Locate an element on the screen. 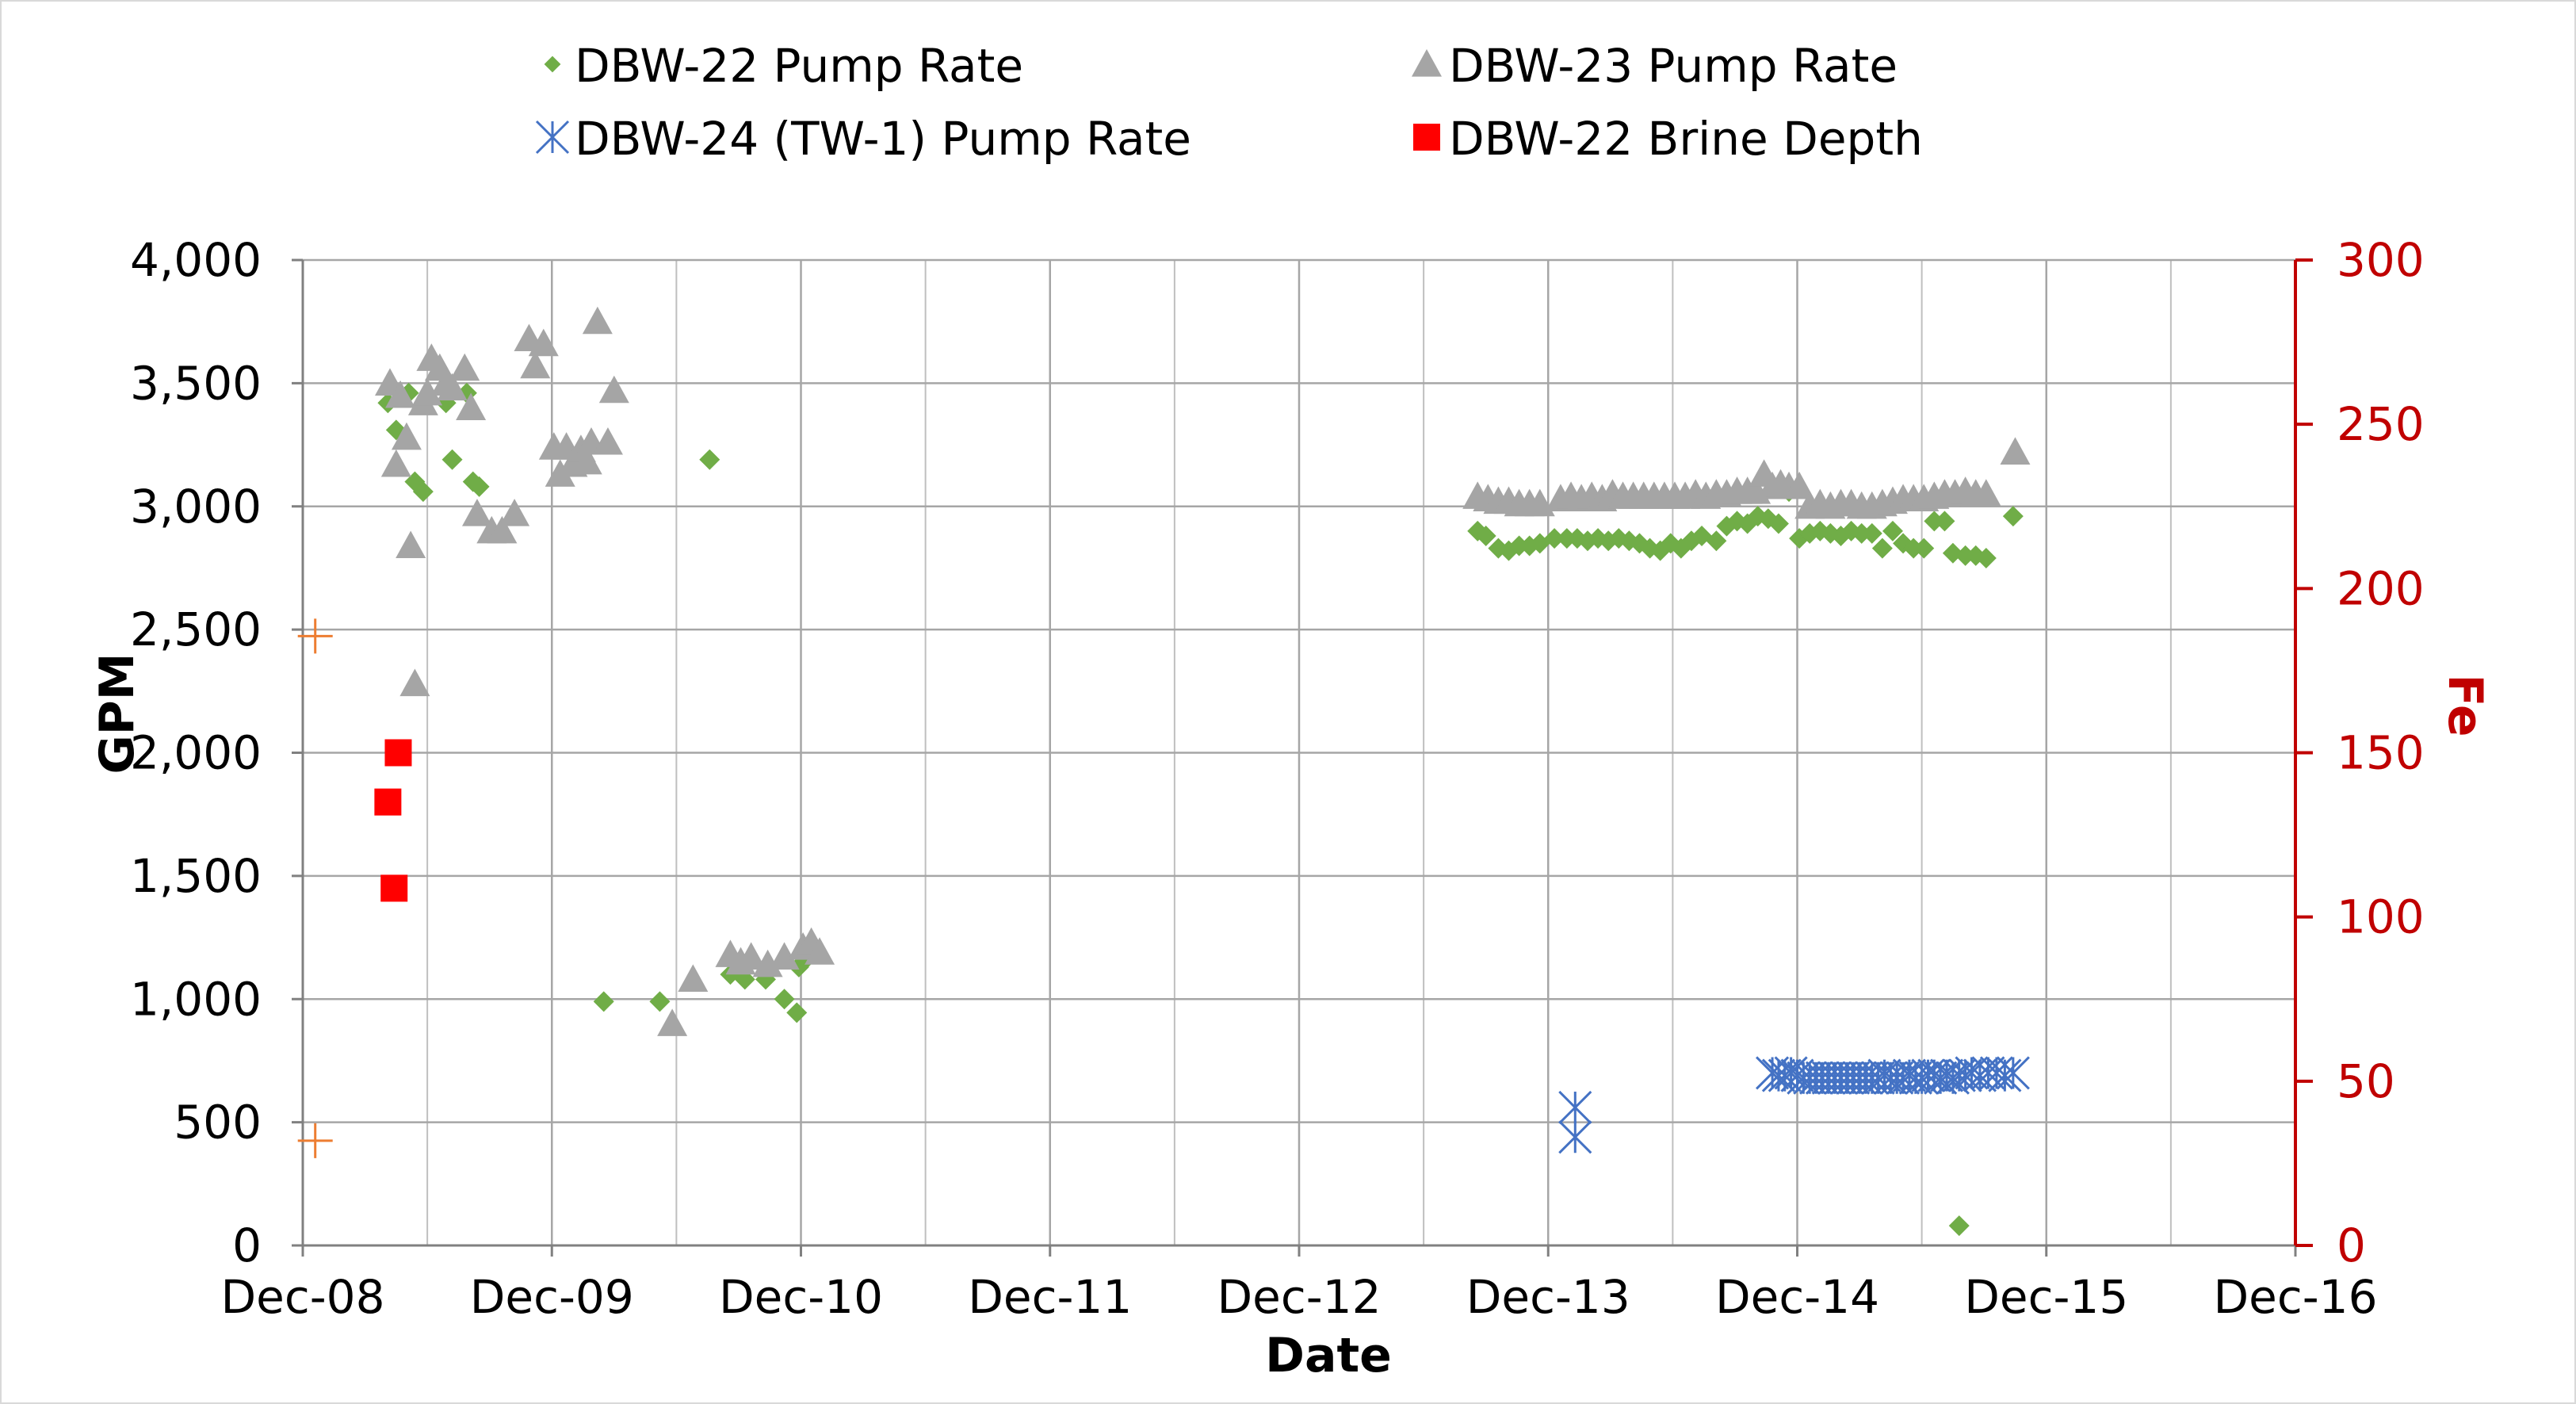  y-tick-label: 500 is located at coordinates (218, 1123).